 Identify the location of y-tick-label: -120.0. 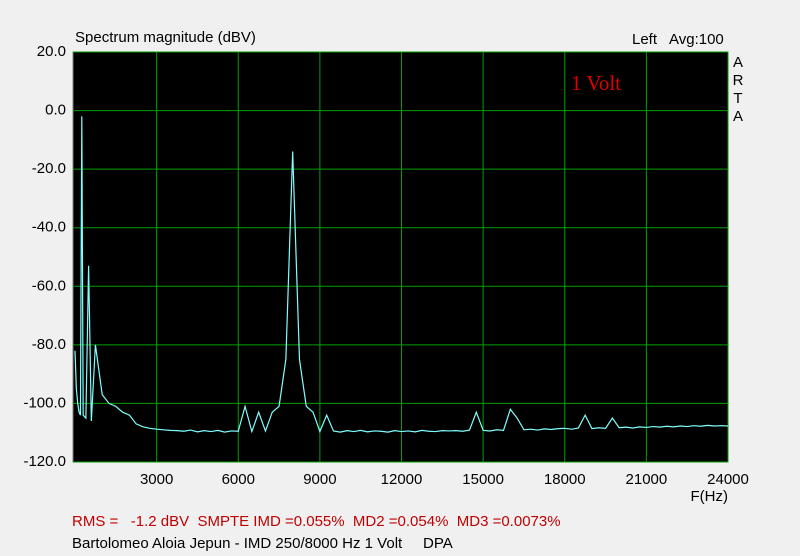
(44, 461).